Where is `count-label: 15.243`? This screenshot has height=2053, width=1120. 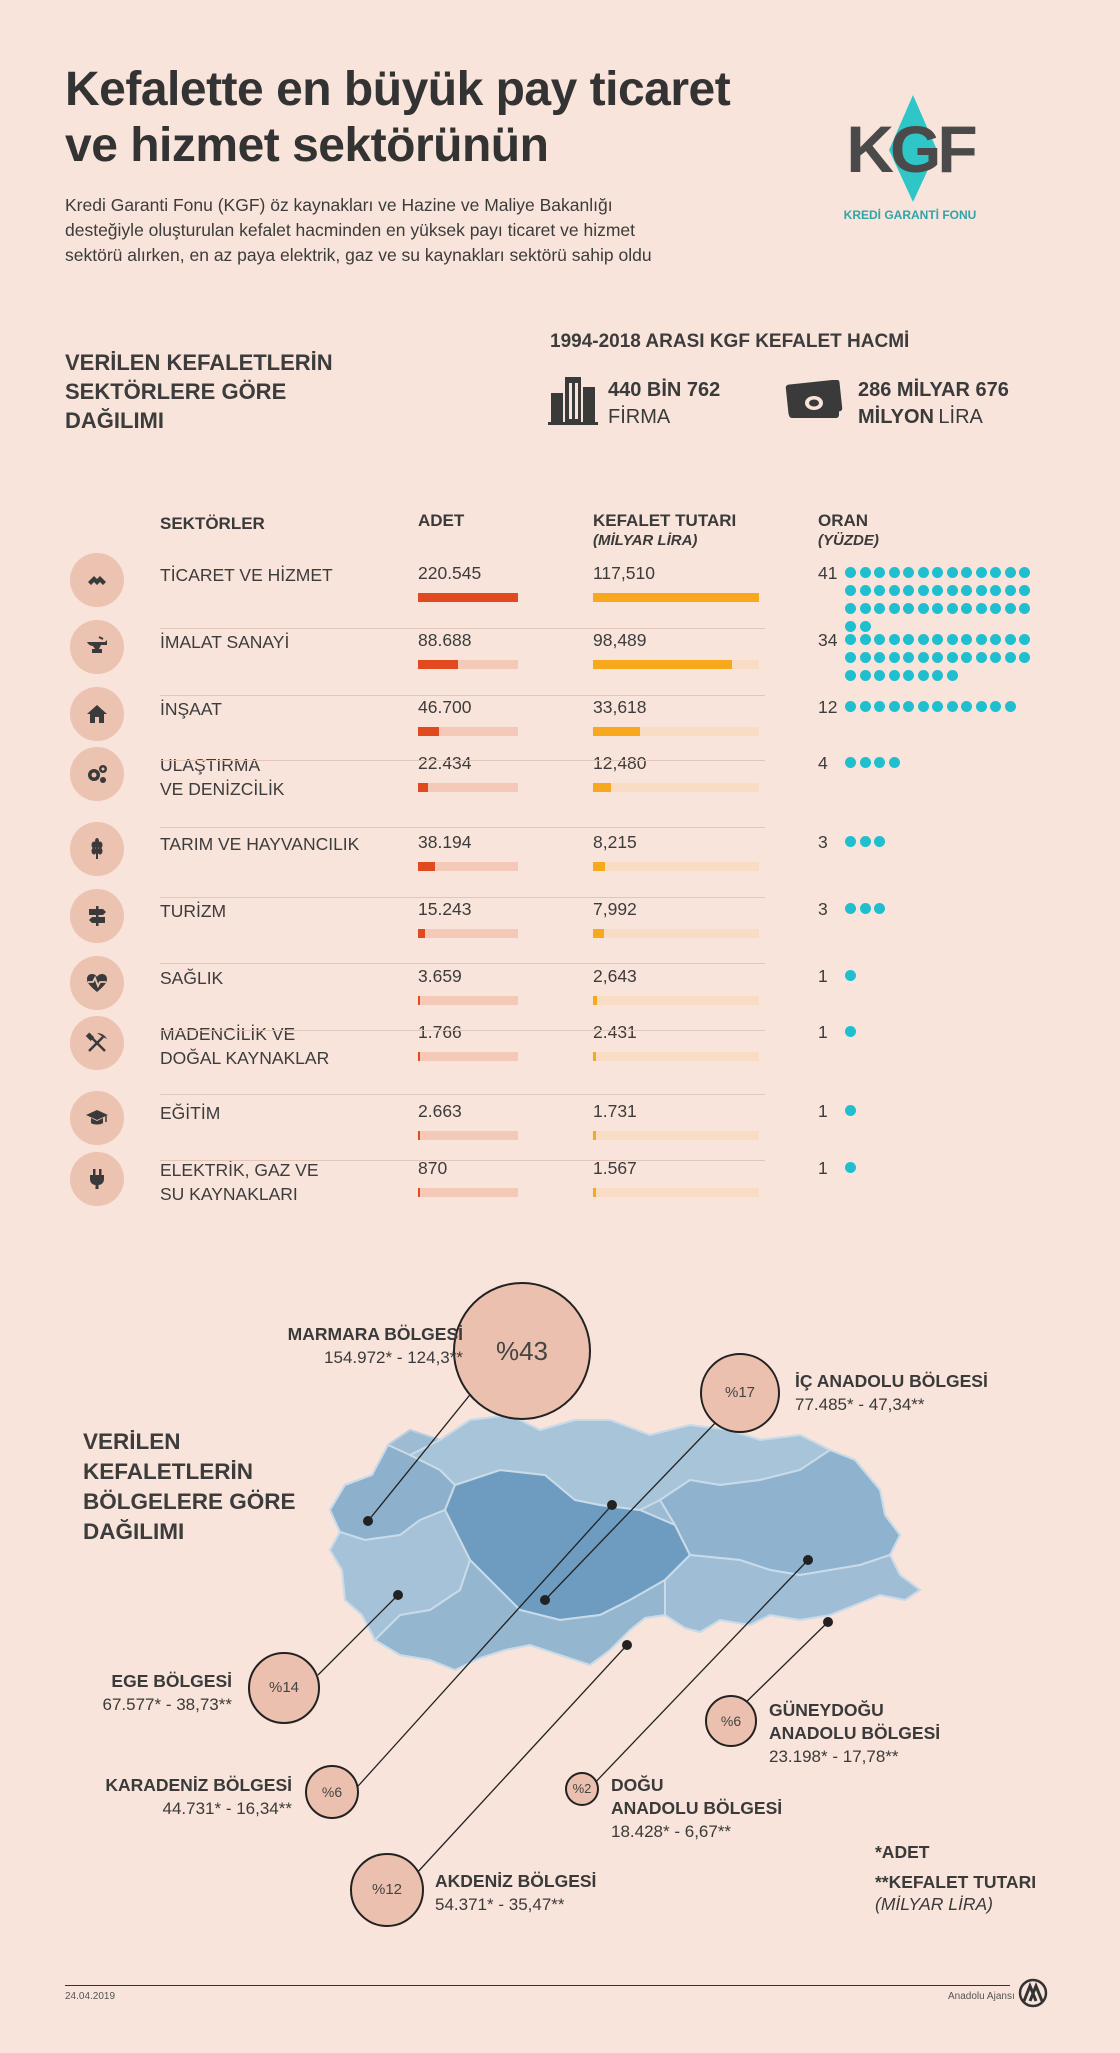
count-label: 15.243 is located at coordinates (445, 909).